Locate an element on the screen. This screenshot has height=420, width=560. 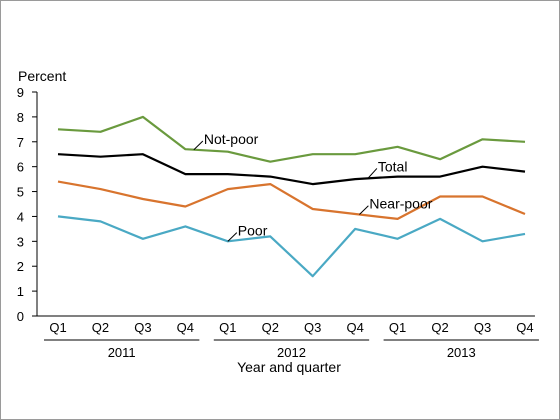
year-label: 2012 is located at coordinates (291, 352).